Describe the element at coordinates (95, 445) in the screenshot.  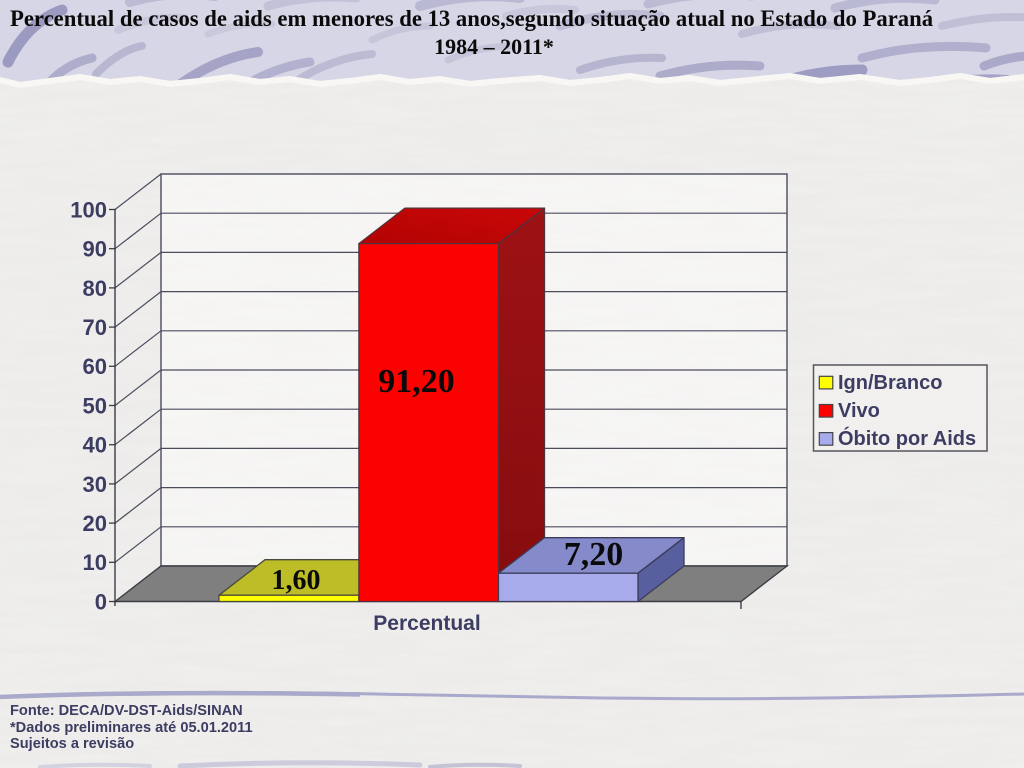
I see `svg-text: 40` at that location.